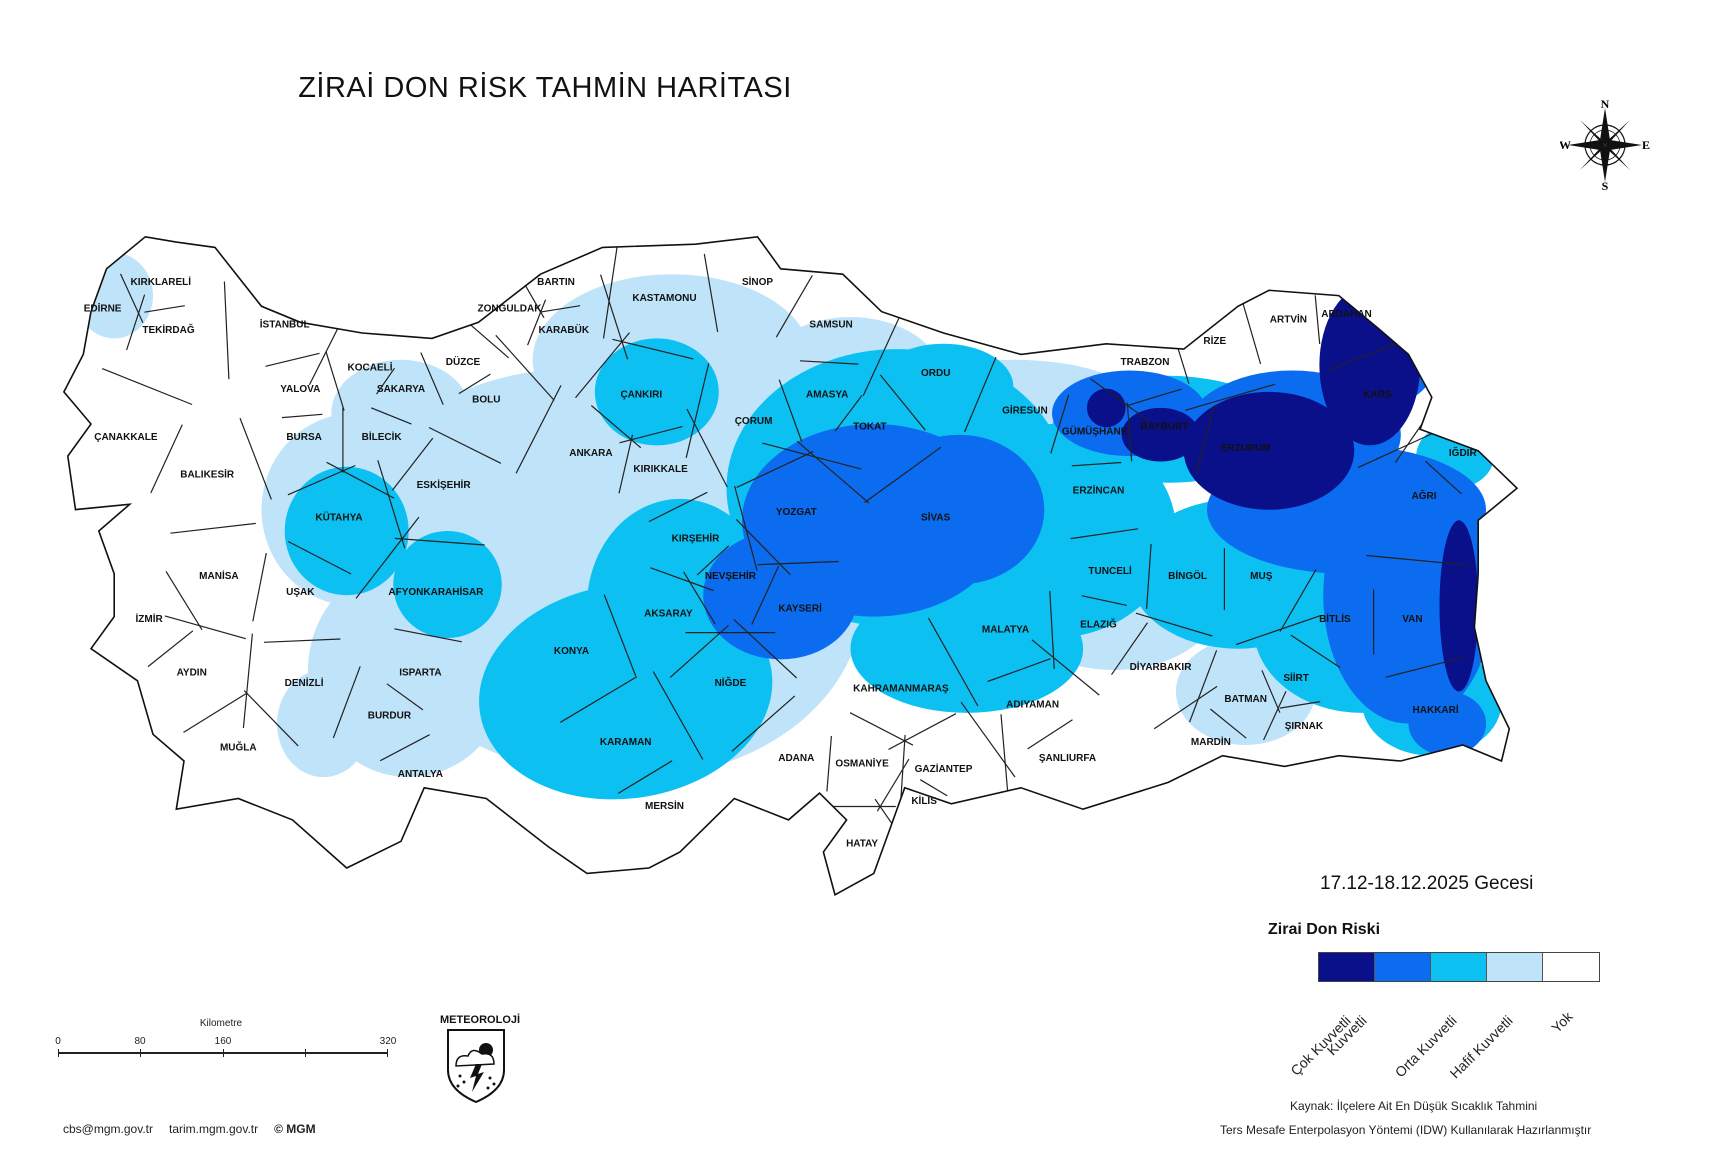 The width and height of the screenshot is (1728, 1152). I want to click on forecast-date: 17.12-18.12.2025 Gecesi, so click(1427, 883).